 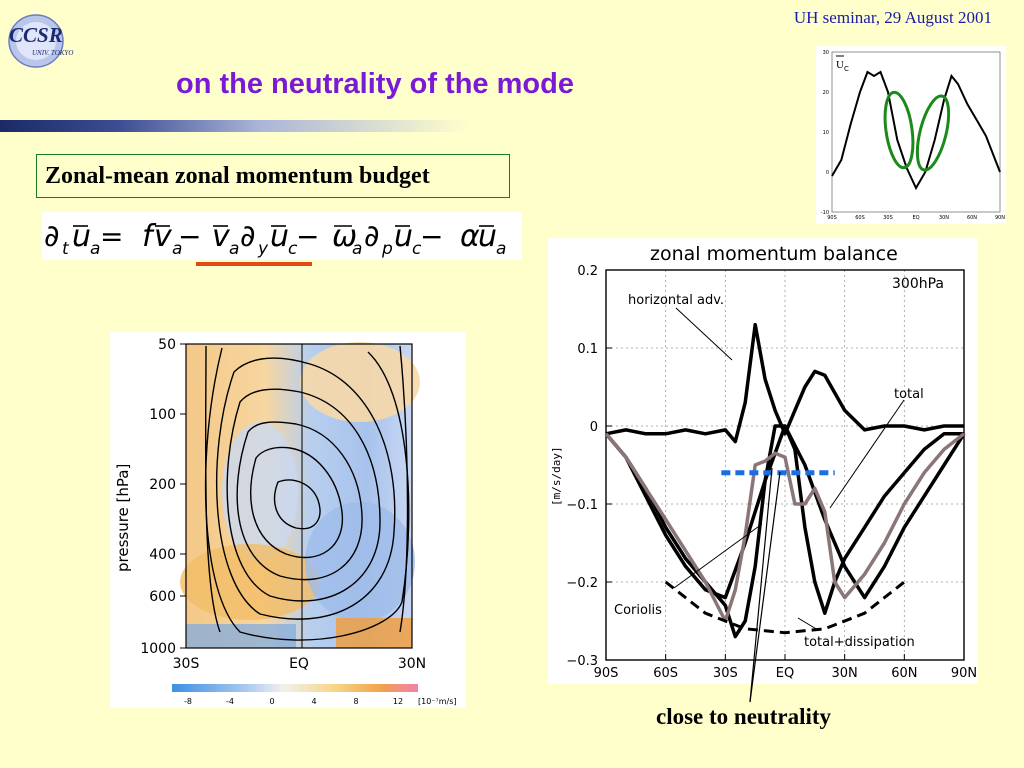 I want to click on uc-y-tick-label: 20, so click(x=826, y=93).